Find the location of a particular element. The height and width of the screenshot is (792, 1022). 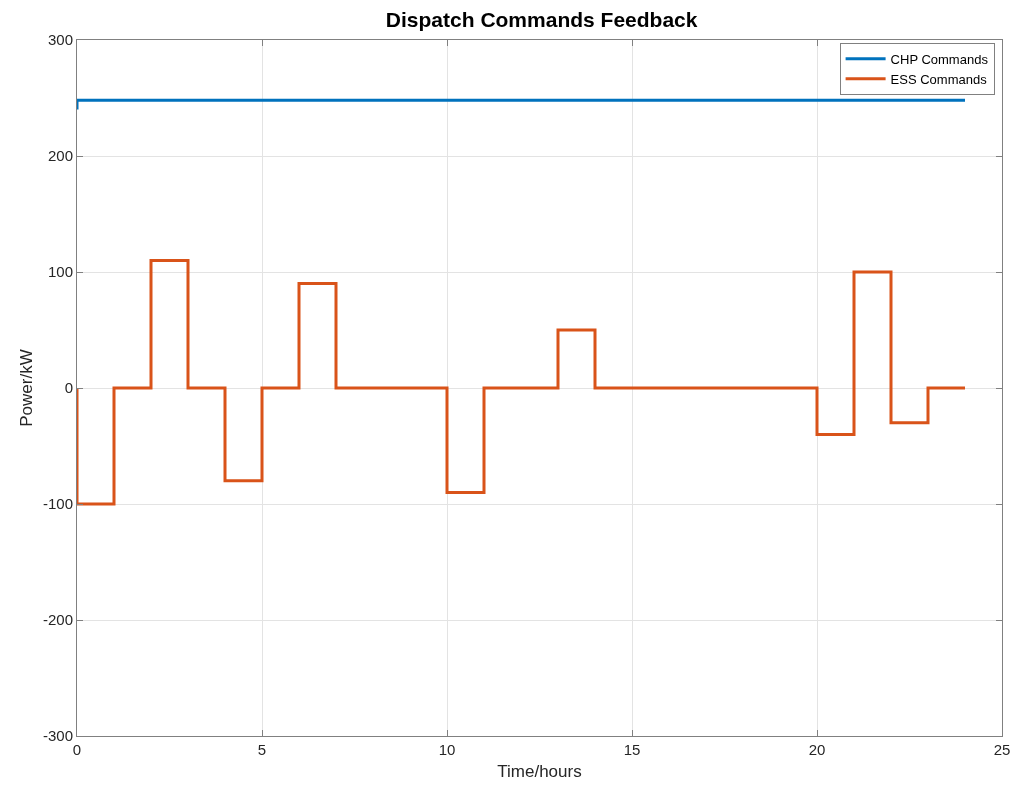

y-tick-label: -200 is located at coordinates (57, 620).